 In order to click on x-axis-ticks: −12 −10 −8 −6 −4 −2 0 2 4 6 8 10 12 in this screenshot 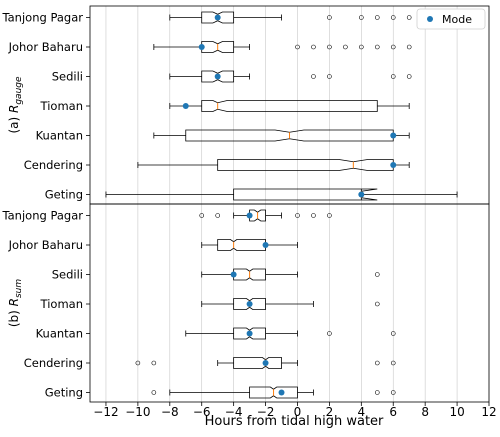, I will do `click(295, 410)`.